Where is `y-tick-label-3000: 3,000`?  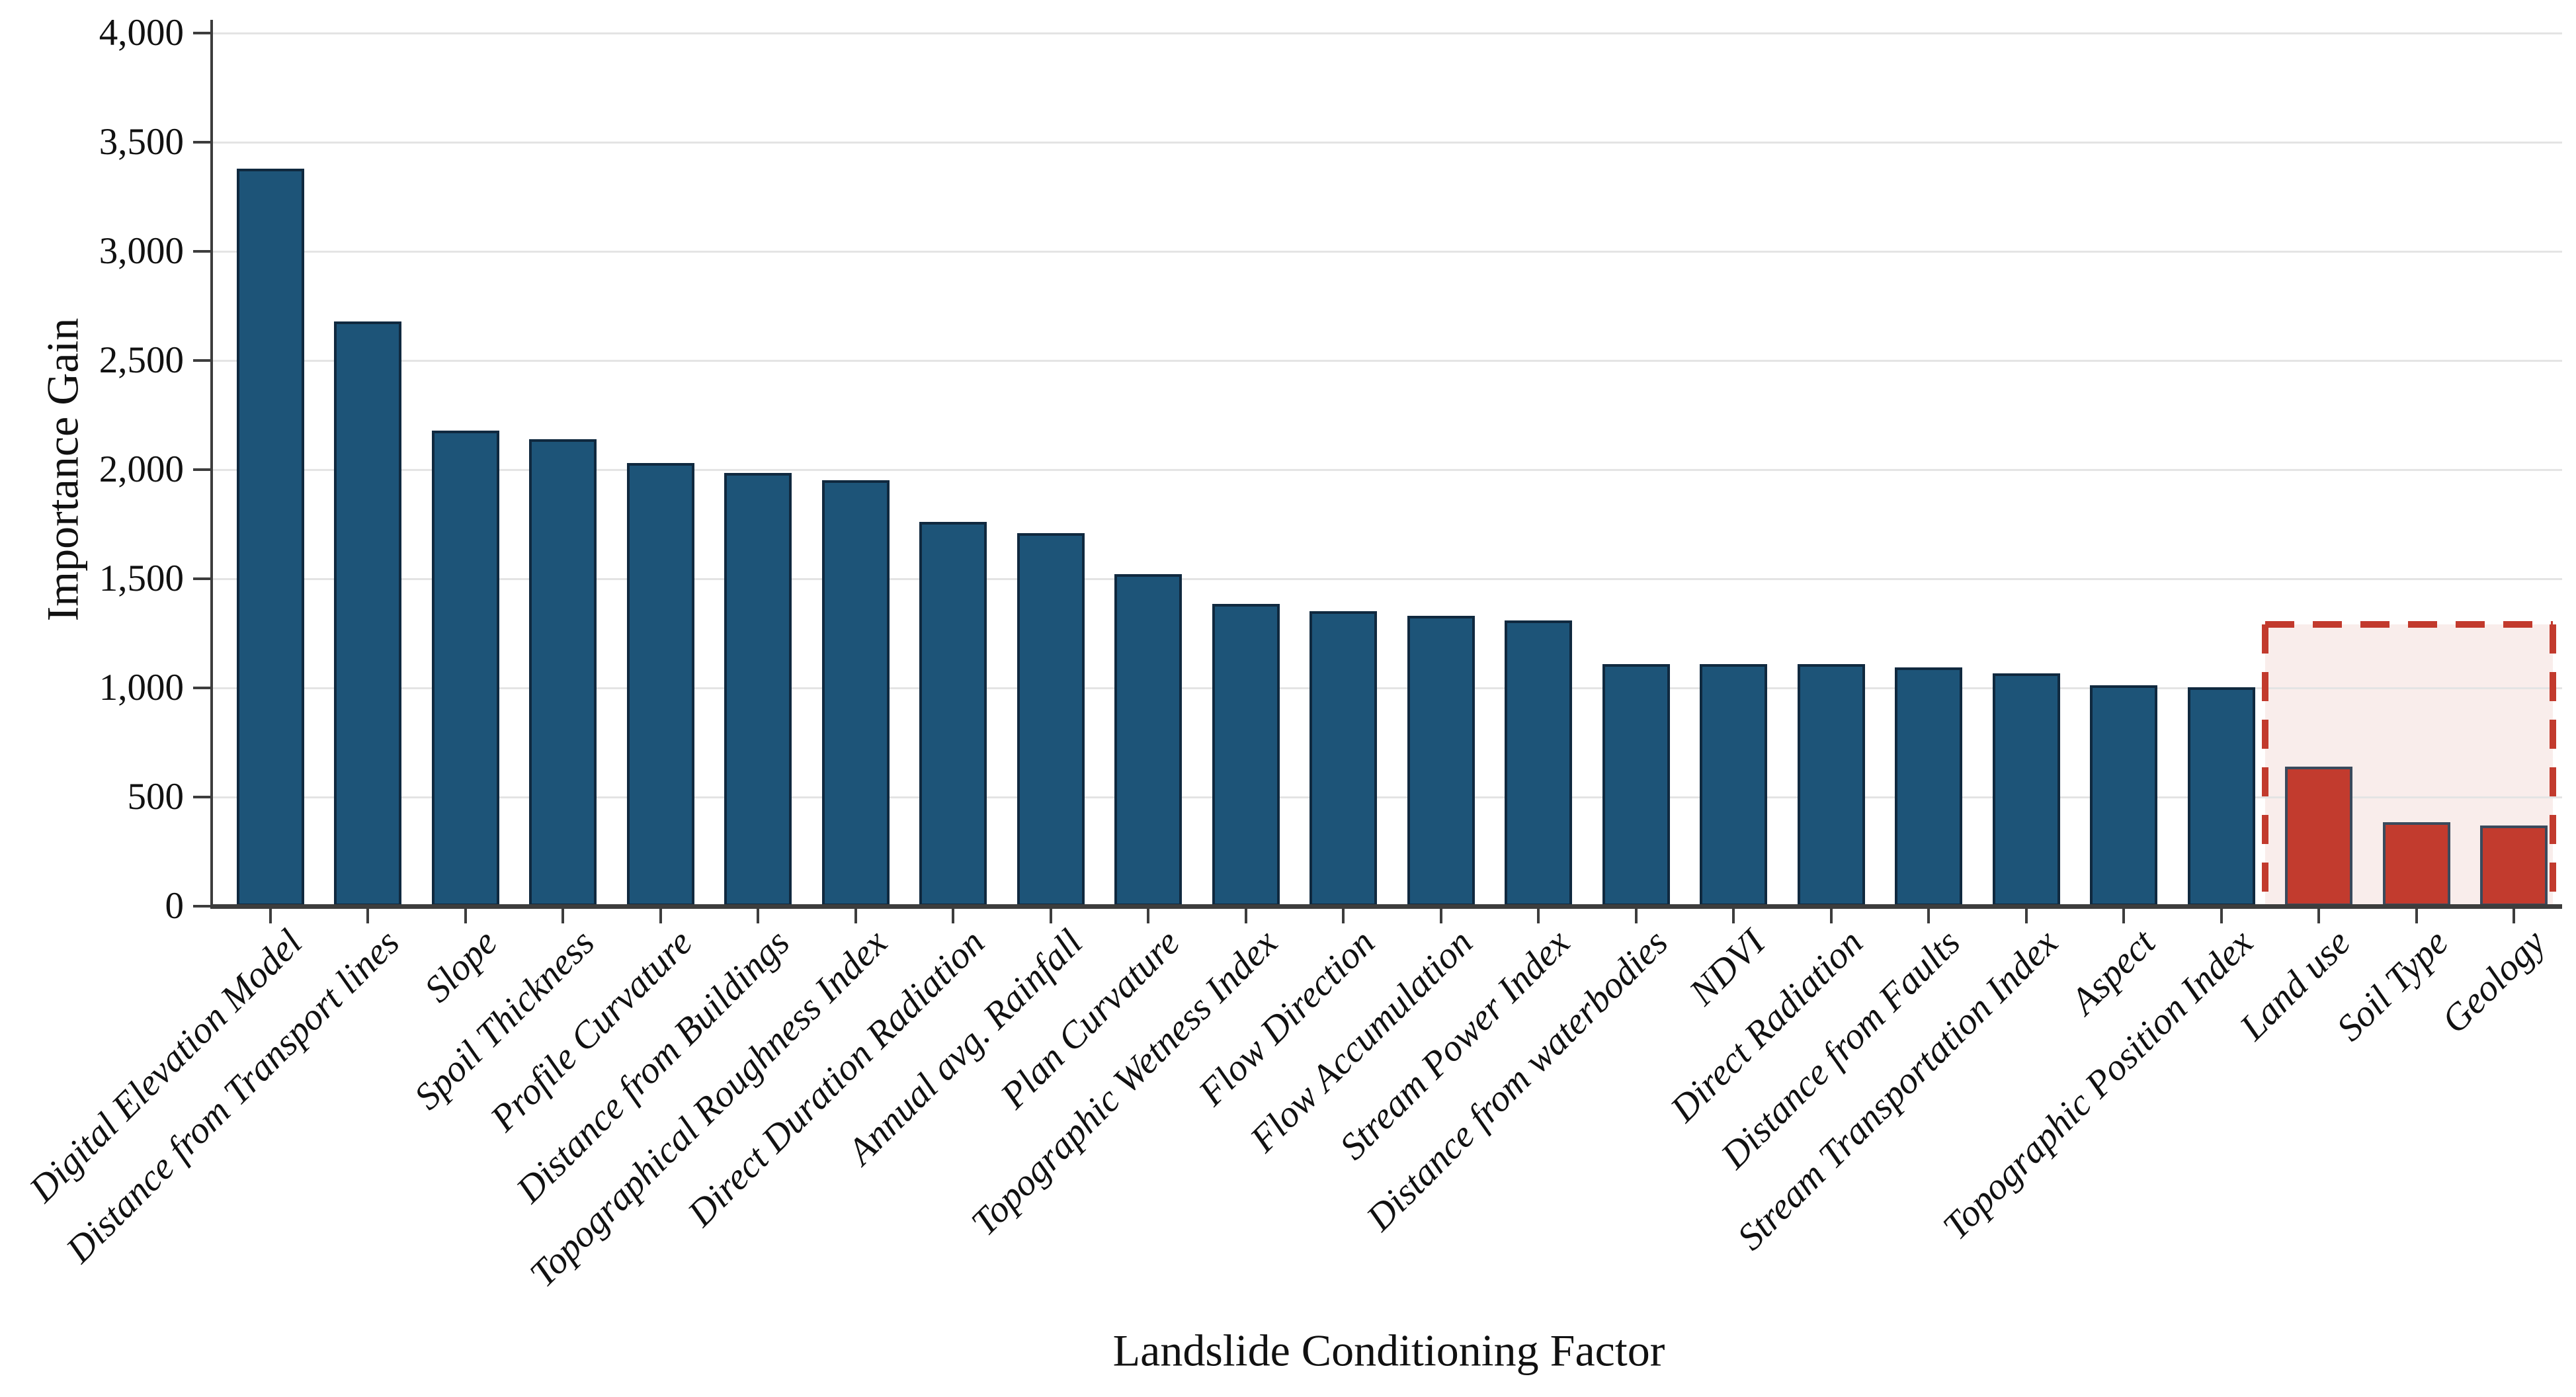
y-tick-label-3000: 3,000 is located at coordinates (141, 251).